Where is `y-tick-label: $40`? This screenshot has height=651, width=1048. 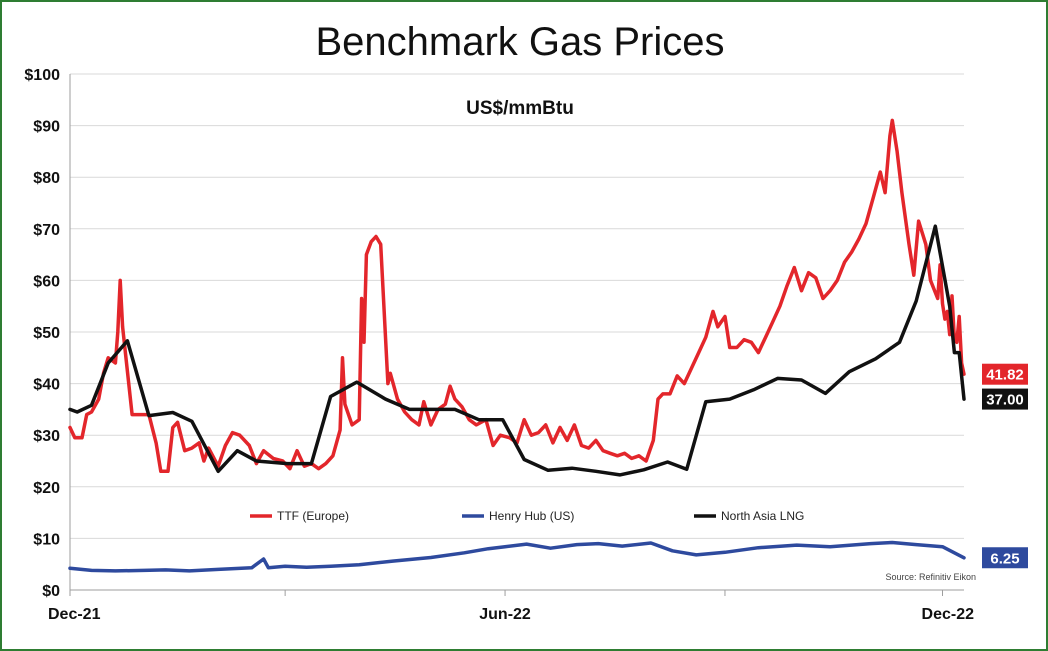
y-tick-label: $40 is located at coordinates (46, 385).